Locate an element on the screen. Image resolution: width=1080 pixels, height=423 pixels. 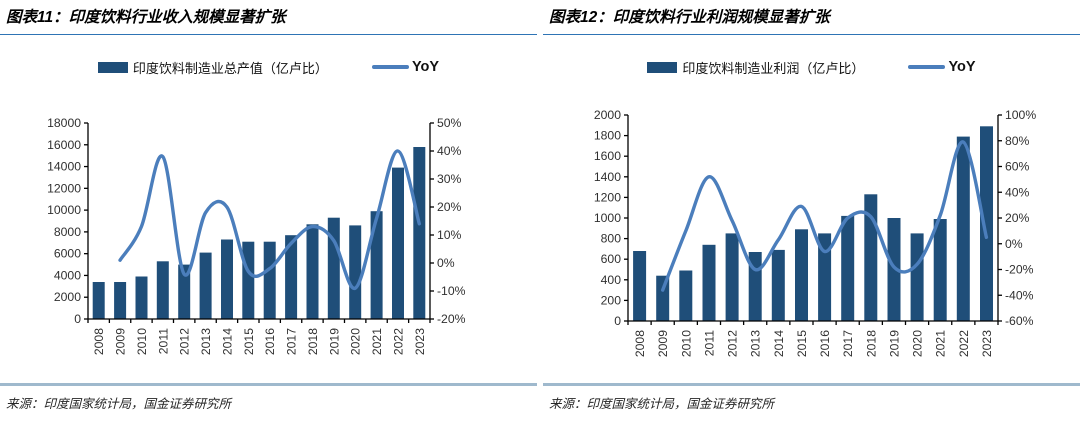
svg-text: 2015 is located at coordinates (802, 343).